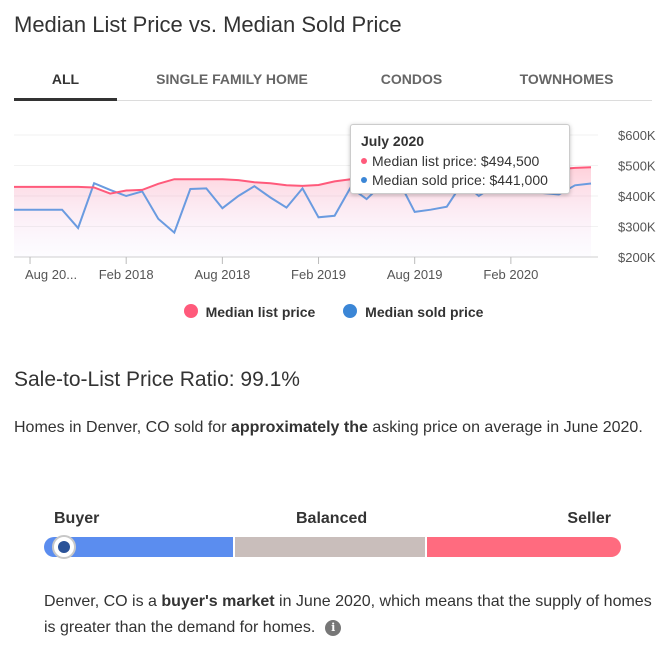 The width and height of the screenshot is (667, 655). I want to click on buyer-label: Buyer, so click(77, 518).